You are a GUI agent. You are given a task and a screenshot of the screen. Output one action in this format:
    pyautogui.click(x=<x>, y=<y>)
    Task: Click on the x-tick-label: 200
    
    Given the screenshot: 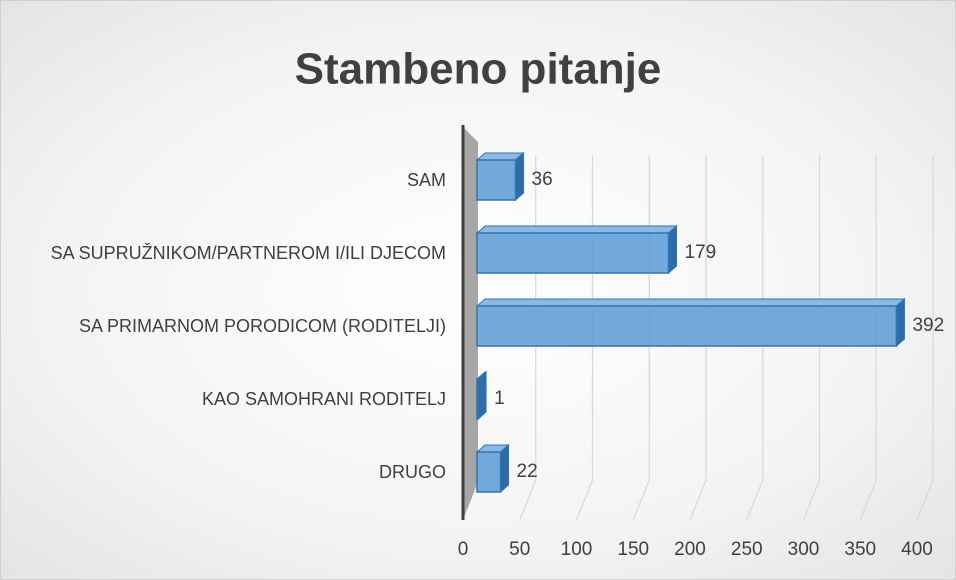 What is the action you would take?
    pyautogui.click(x=690, y=549)
    